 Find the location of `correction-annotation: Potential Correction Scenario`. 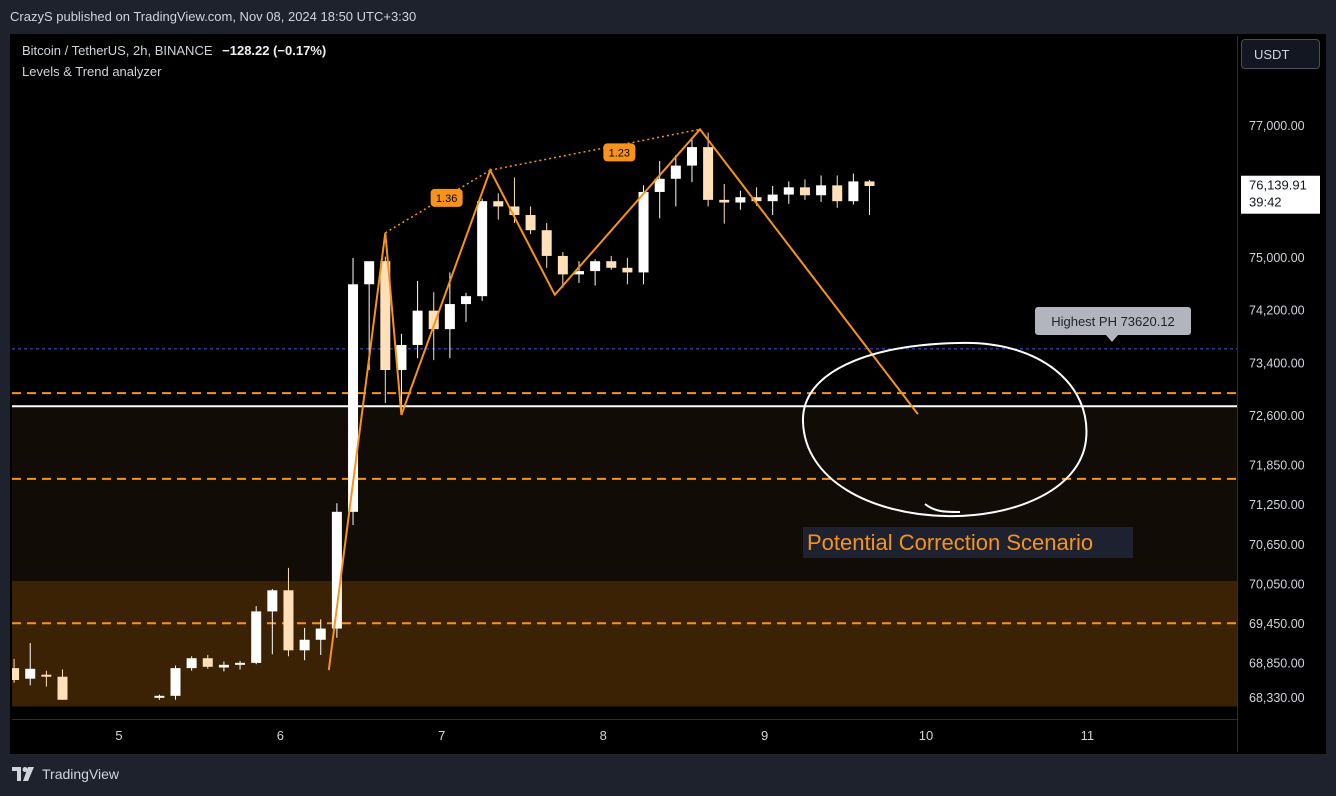

correction-annotation: Potential Correction Scenario is located at coordinates (950, 542).